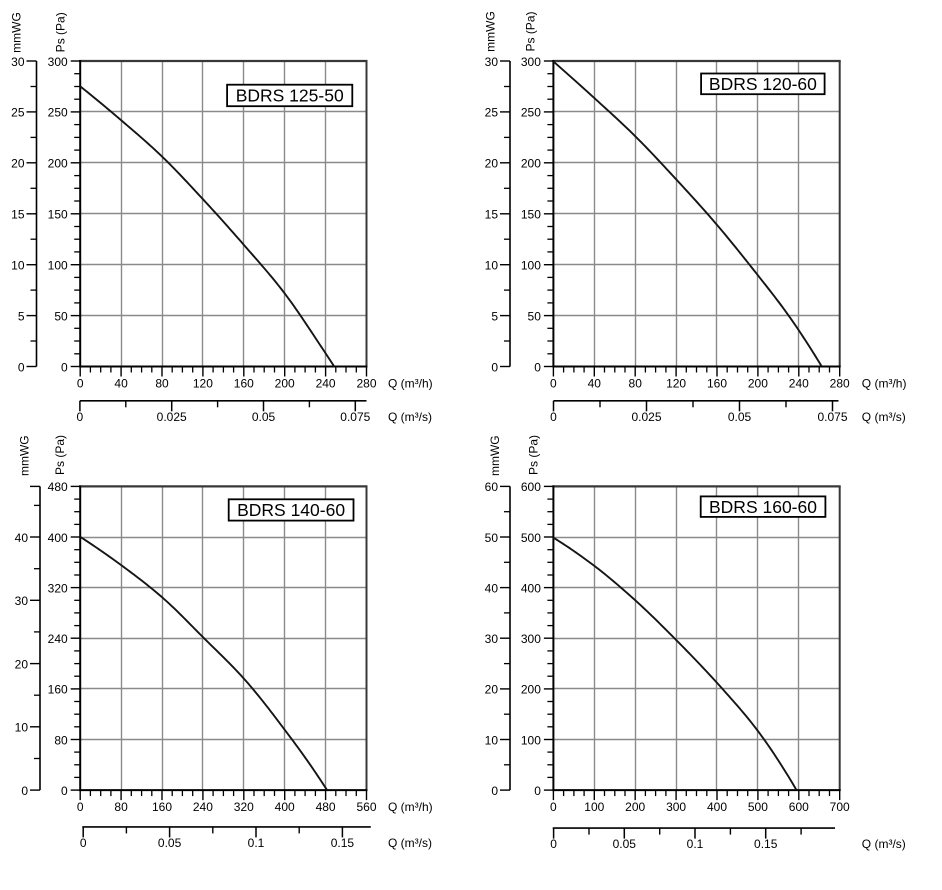 Image resolution: width=942 pixels, height=890 pixels. Describe the element at coordinates (884, 383) in the screenshot. I see `svg-text: Q (m³/h)` at that location.